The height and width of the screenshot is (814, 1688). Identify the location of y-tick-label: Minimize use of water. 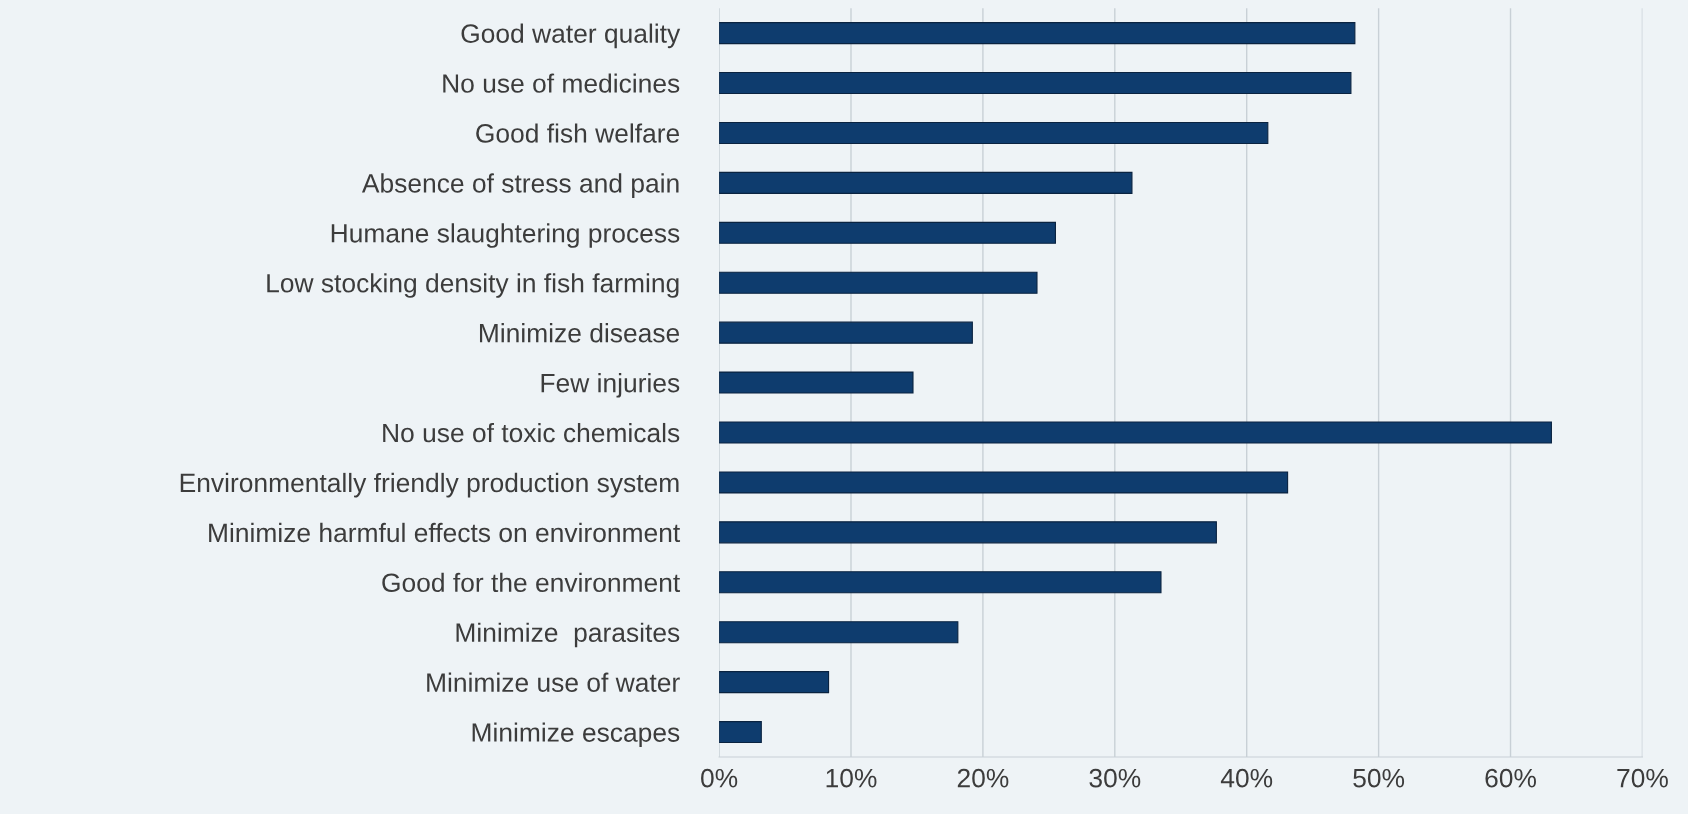
(553, 682).